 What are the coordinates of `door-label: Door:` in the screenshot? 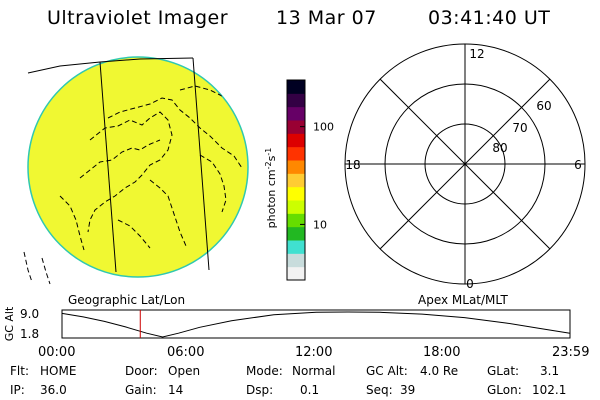 It's located at (141, 371).